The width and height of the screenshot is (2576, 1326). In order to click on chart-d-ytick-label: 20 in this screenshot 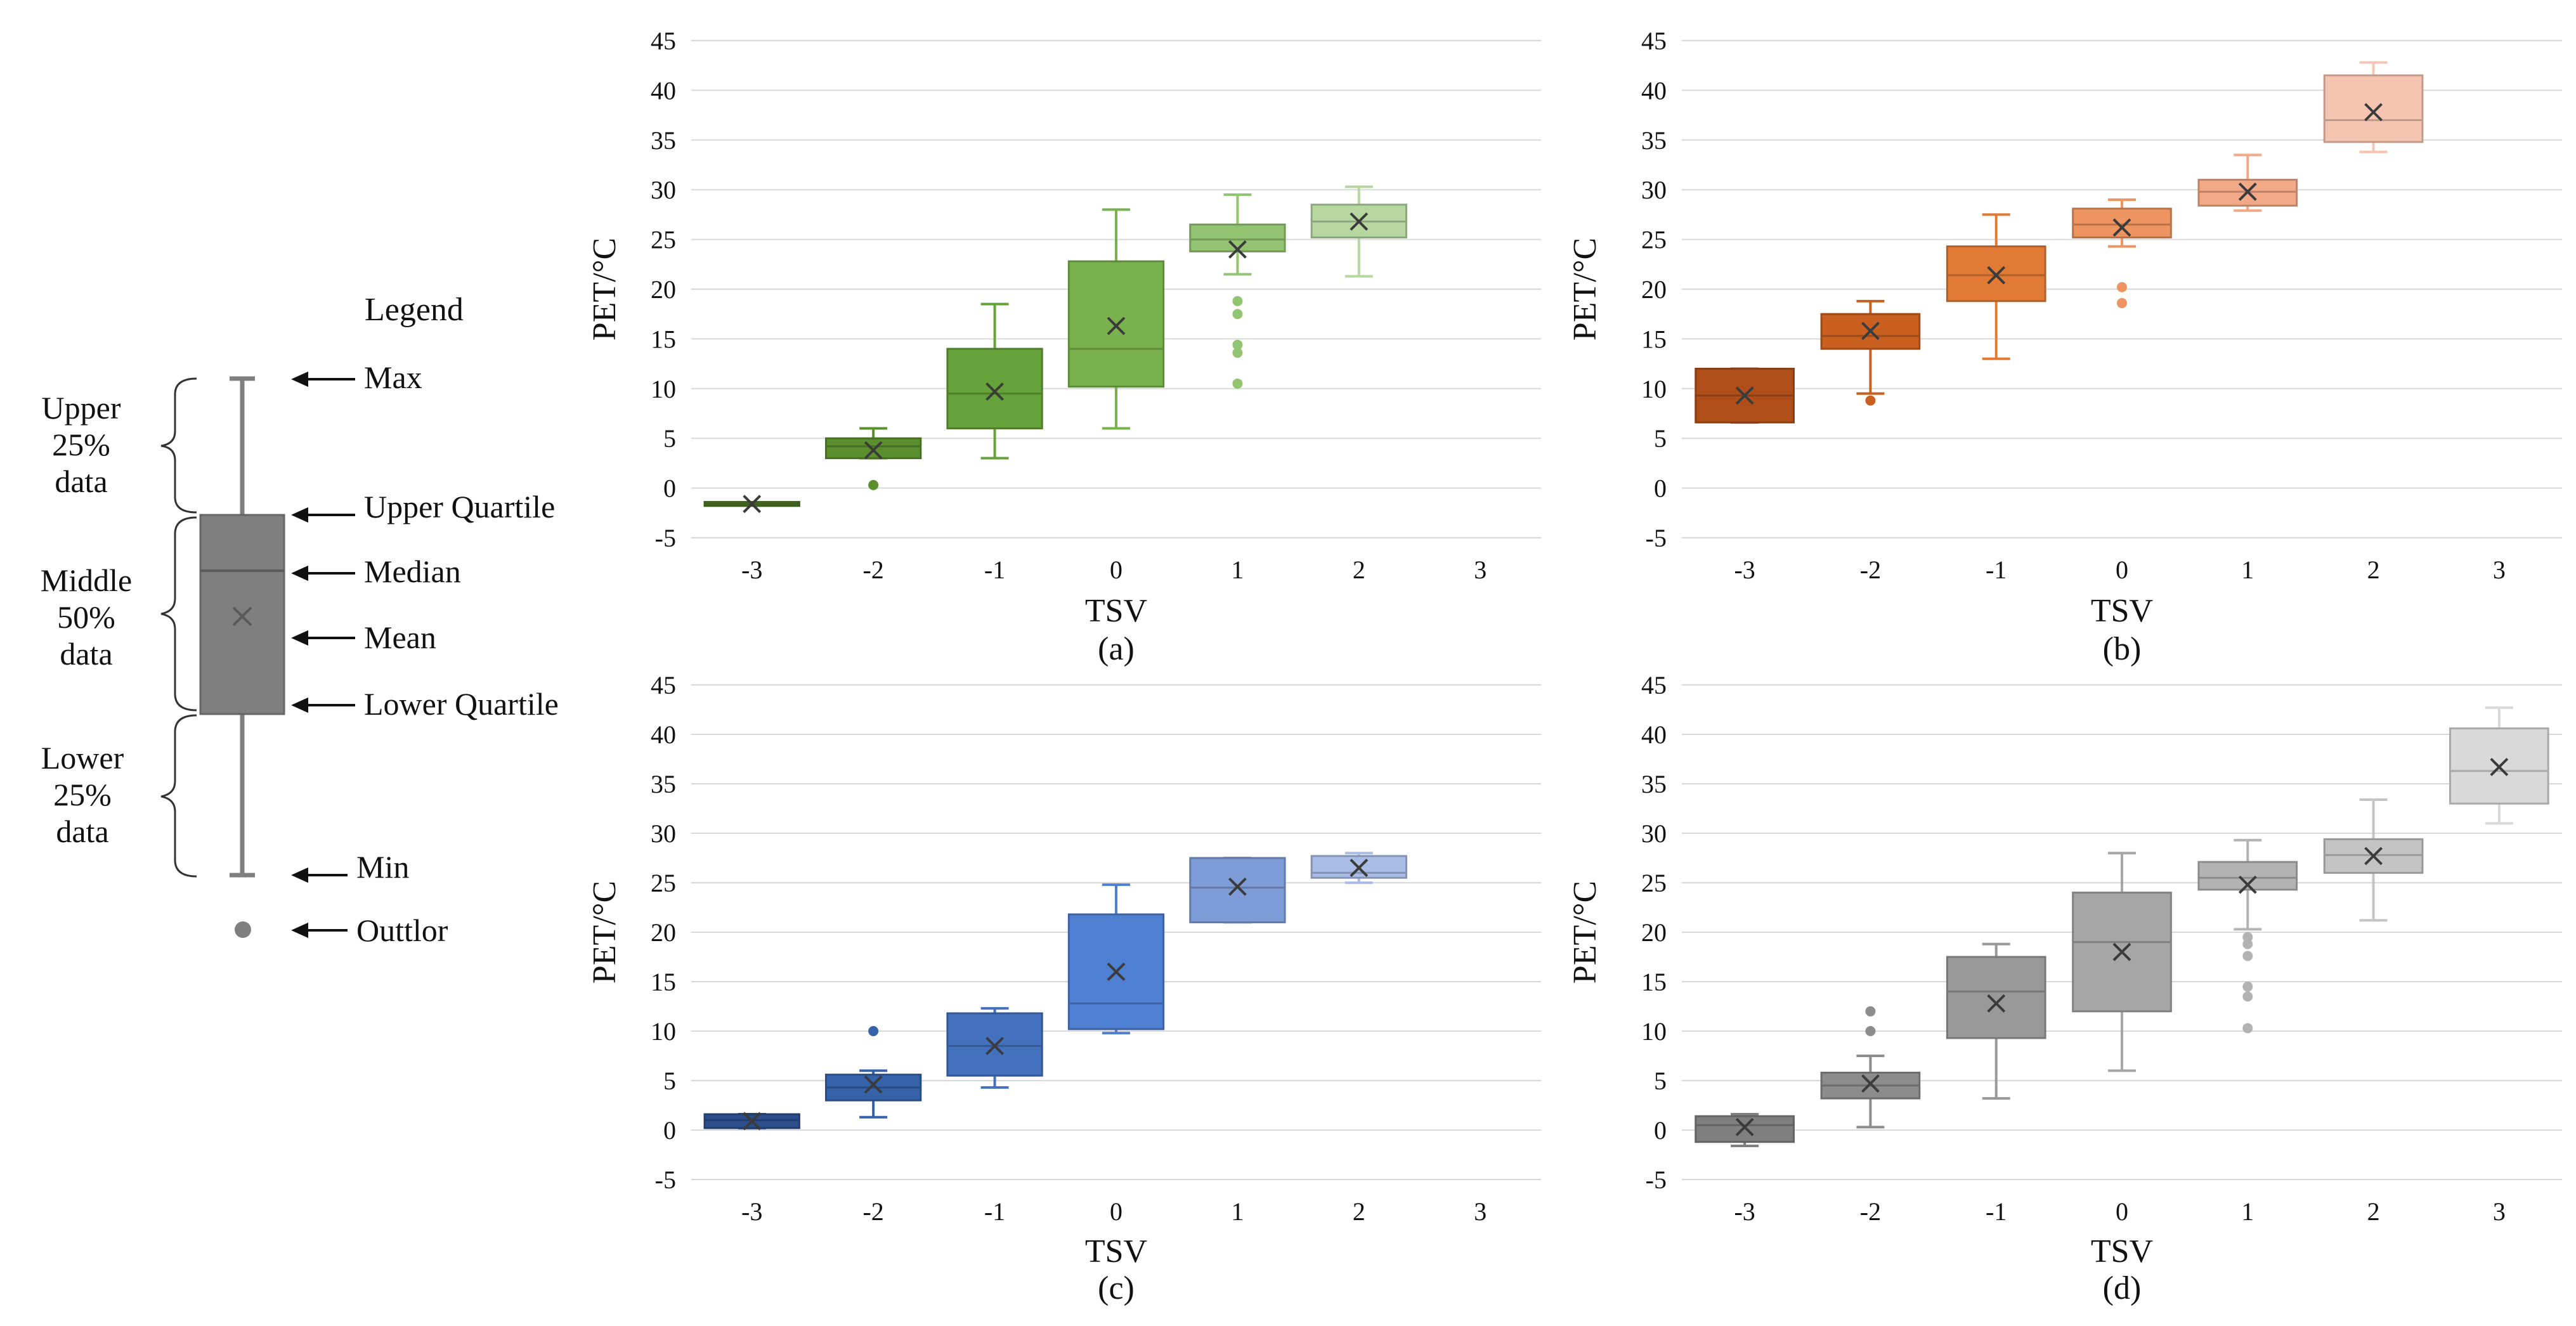, I will do `click(1654, 932)`.